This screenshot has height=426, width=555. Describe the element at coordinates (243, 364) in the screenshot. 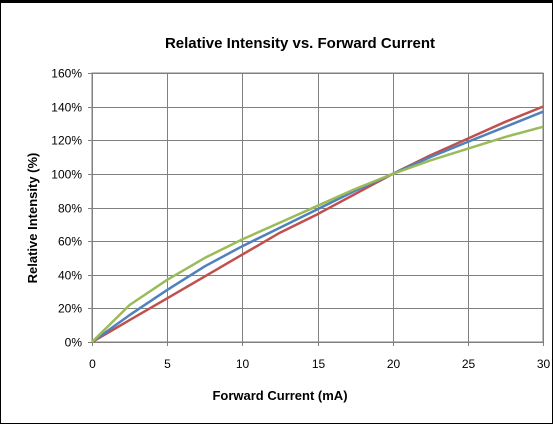

I see `x-tick-label: 10` at that location.